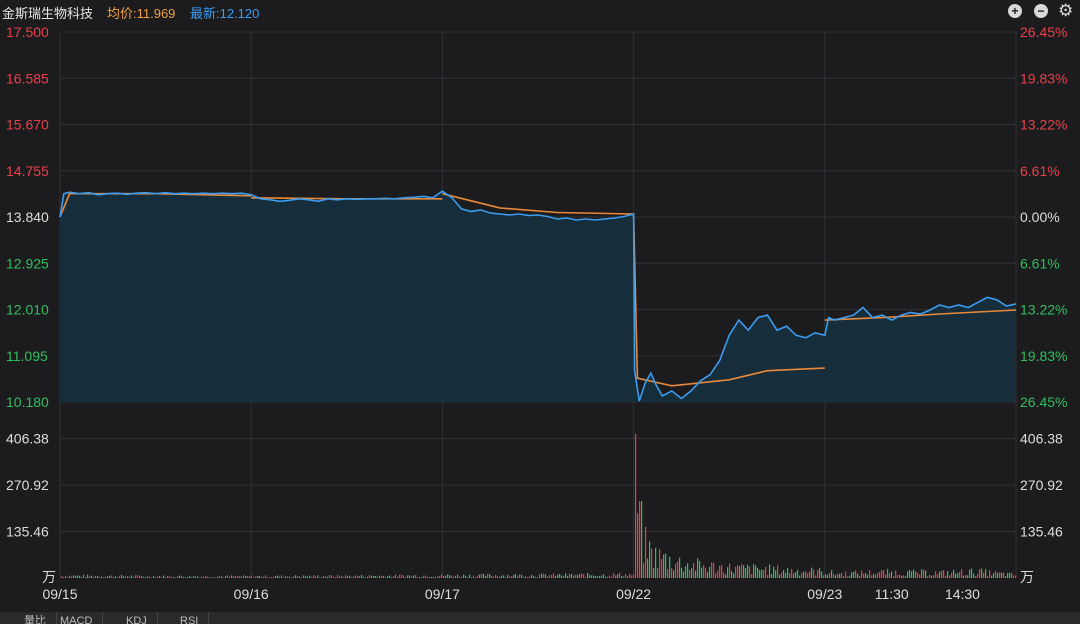 Image resolution: width=1080 pixels, height=624 pixels. I want to click on gear-icon: ⚙, so click(1066, 10).